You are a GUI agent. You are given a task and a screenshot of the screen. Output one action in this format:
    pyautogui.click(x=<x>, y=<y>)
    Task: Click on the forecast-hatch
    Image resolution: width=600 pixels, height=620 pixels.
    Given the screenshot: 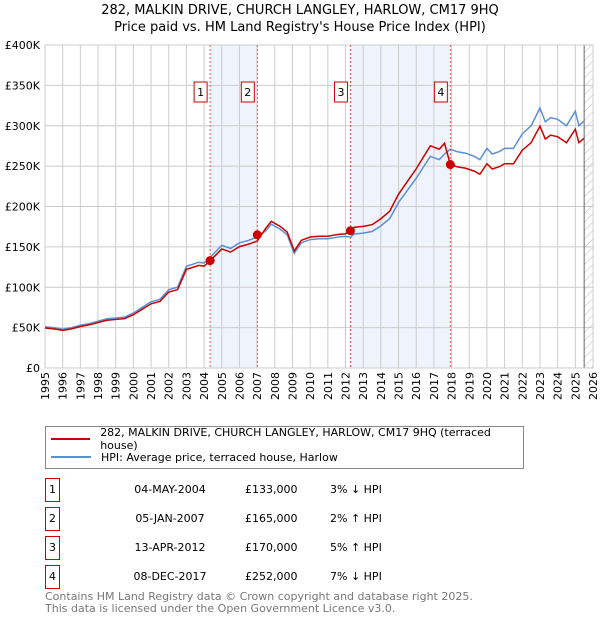 What is the action you would take?
    pyautogui.click(x=588, y=206)
    